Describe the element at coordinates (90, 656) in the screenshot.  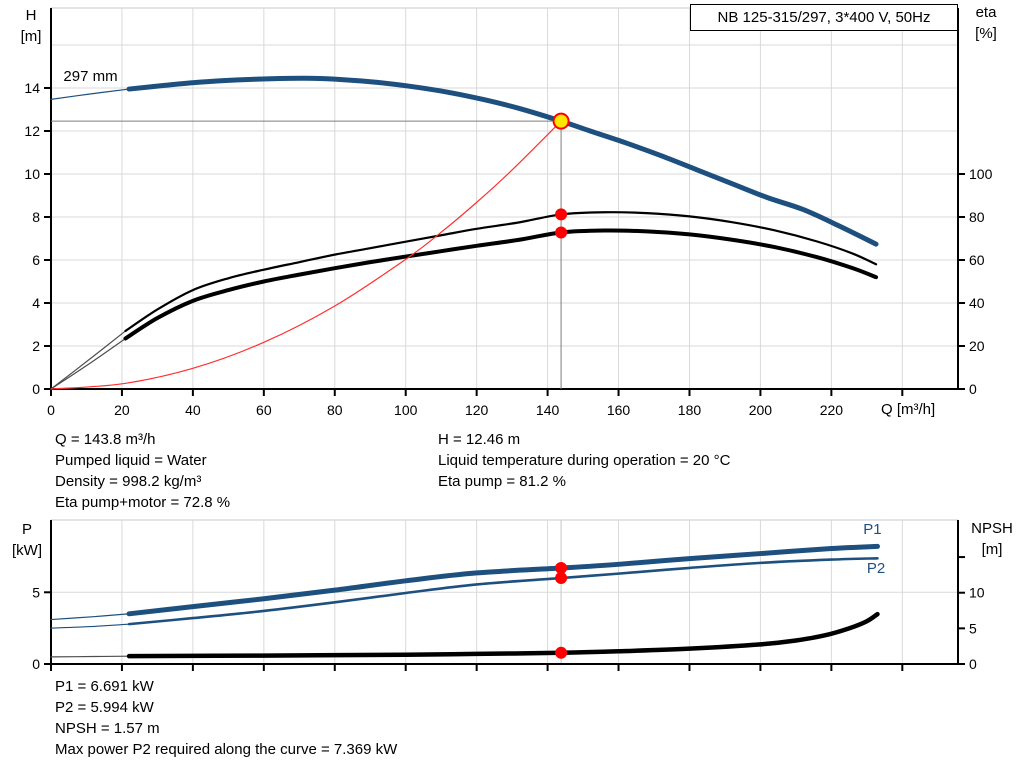
I see `npsh-curve-lead` at that location.